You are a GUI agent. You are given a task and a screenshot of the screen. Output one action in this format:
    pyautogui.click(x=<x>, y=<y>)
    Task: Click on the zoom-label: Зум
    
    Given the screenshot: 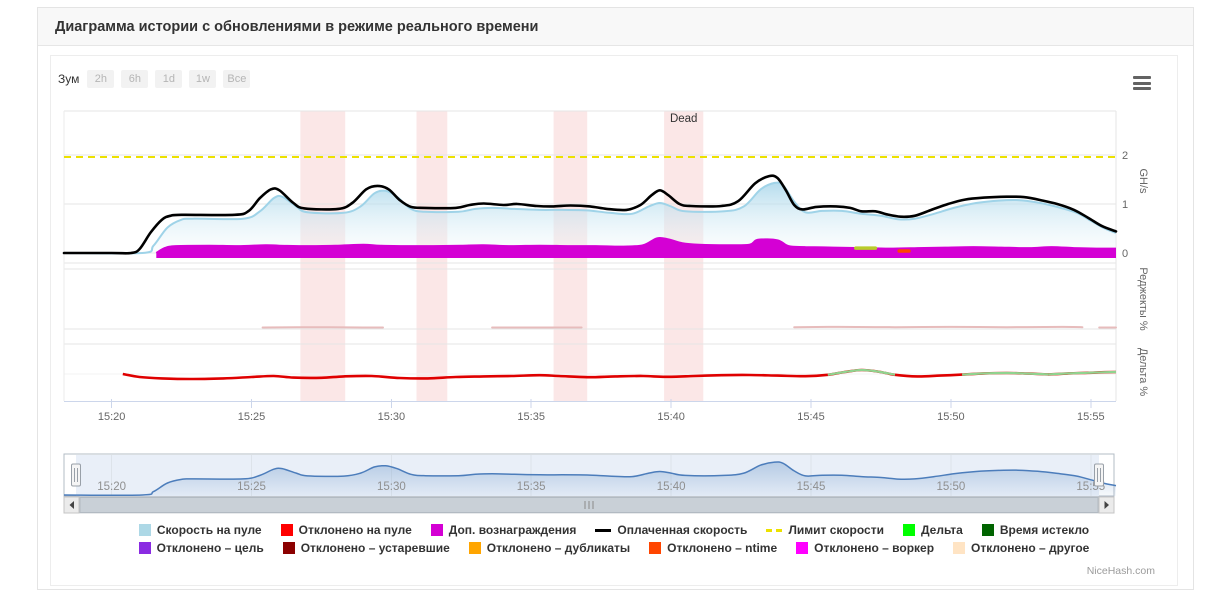 What is the action you would take?
    pyautogui.click(x=69, y=78)
    